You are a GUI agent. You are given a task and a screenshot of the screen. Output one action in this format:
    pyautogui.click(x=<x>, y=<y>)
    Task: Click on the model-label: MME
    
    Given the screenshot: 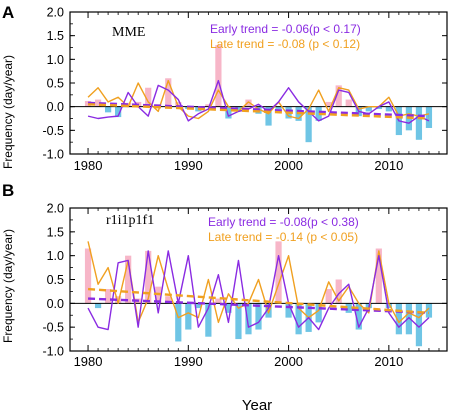 What is the action you would take?
    pyautogui.click(x=128, y=32)
    